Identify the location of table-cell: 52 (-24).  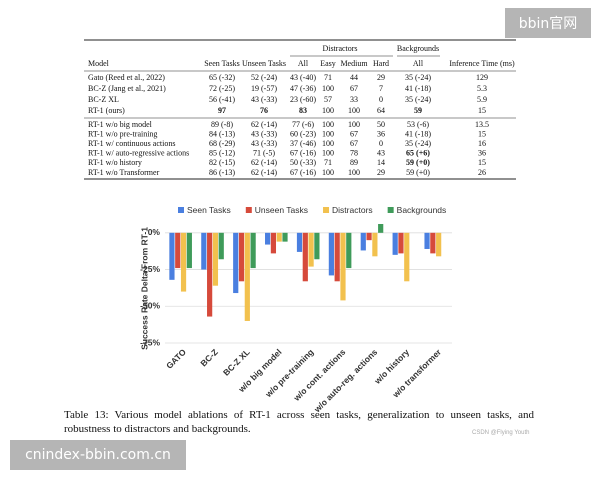
(264, 77).